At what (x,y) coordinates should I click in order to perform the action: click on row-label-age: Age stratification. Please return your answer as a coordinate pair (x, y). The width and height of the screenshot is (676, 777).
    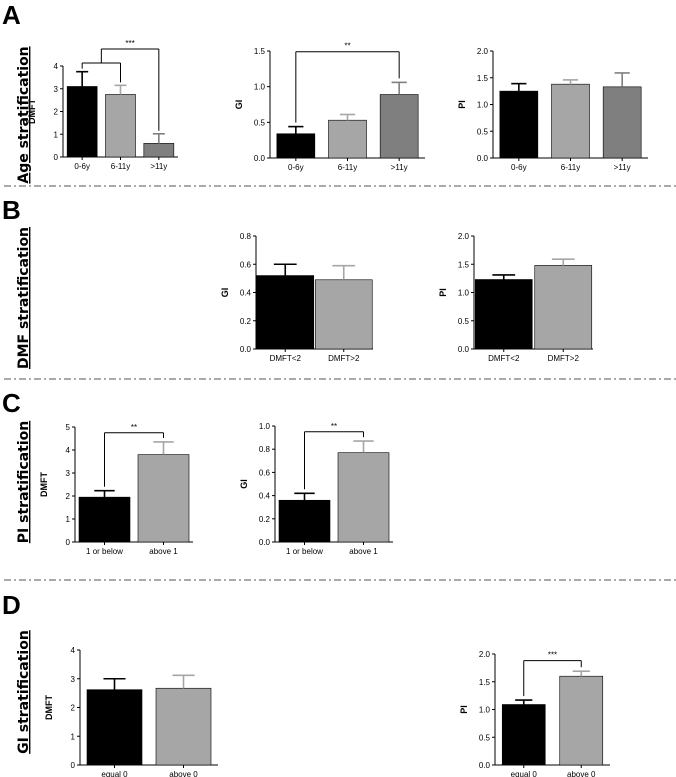
    Looking at the image, I should click on (24, 114).